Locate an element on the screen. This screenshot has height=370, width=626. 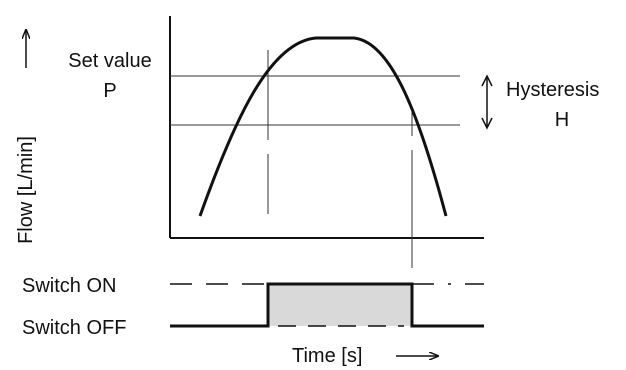
switch-off-label: Switch OFF is located at coordinates (74, 328).